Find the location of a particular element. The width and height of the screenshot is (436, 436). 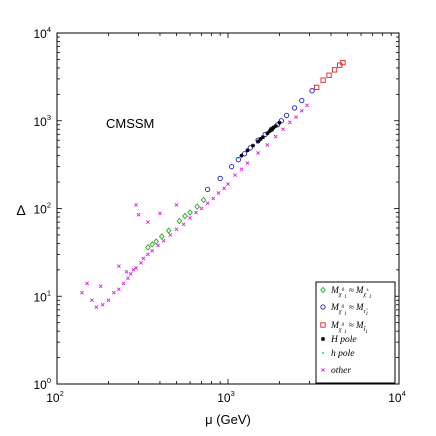

y-tick-label: 10⁰ is located at coordinates (42, 384).